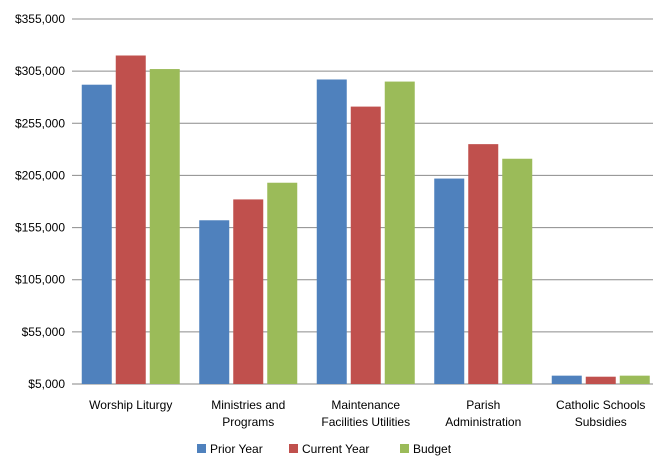  What do you see at coordinates (44, 332) in the screenshot?
I see `y-tick-label: $55,000` at bounding box center [44, 332].